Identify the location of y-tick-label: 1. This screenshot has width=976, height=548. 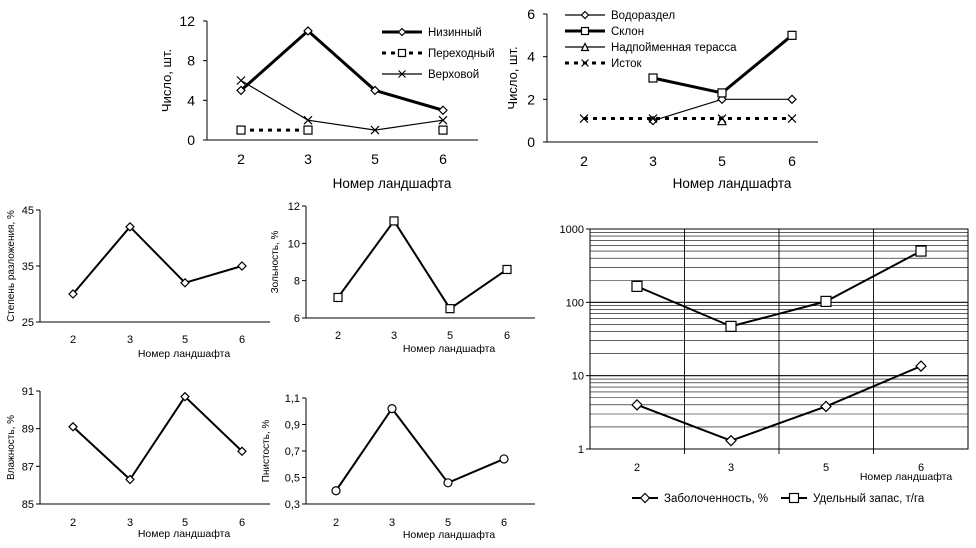
(581, 450).